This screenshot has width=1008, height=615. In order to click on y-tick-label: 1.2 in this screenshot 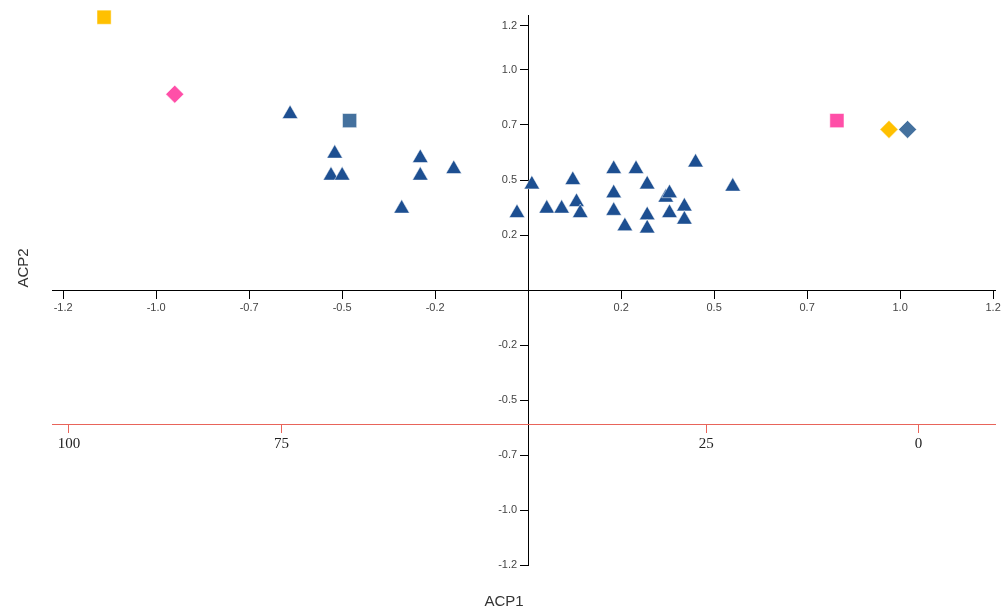, I will do `click(509, 25)`.